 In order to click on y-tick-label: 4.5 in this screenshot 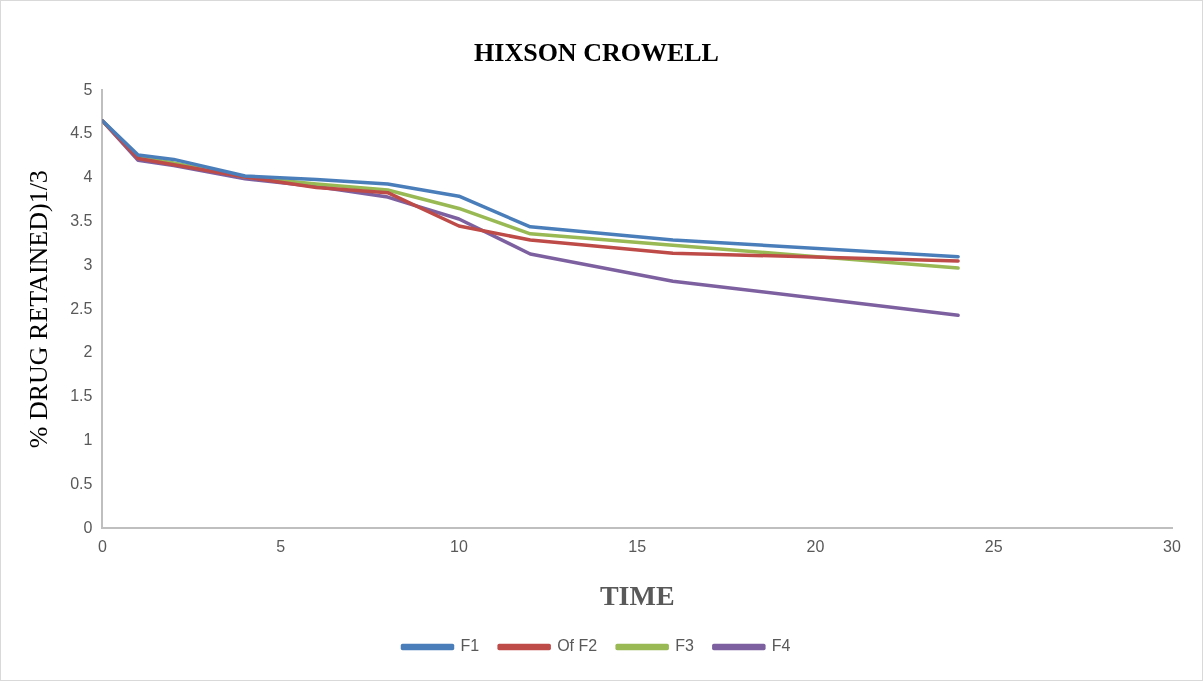, I will do `click(81, 133)`.